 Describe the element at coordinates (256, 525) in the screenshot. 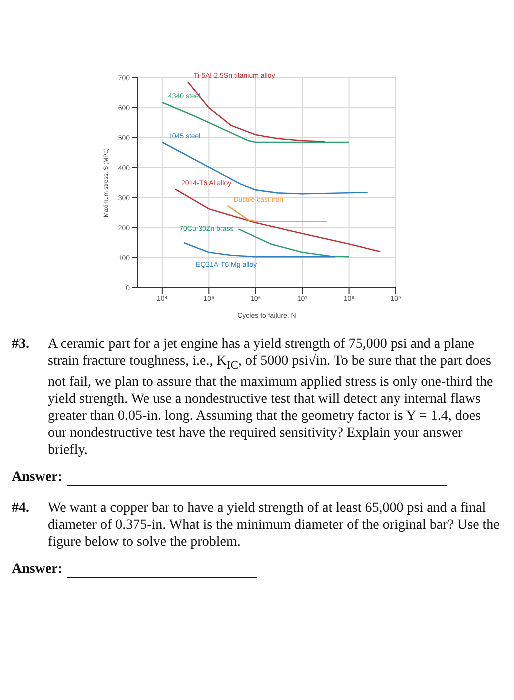

I see `text: #4. We want a copper bar to have a yield strength of at least 65,000 psi and a final diameter of 0.375-in. What is the minimum diameter of the original bar? Use the figure below to solve the problem.` at that location.